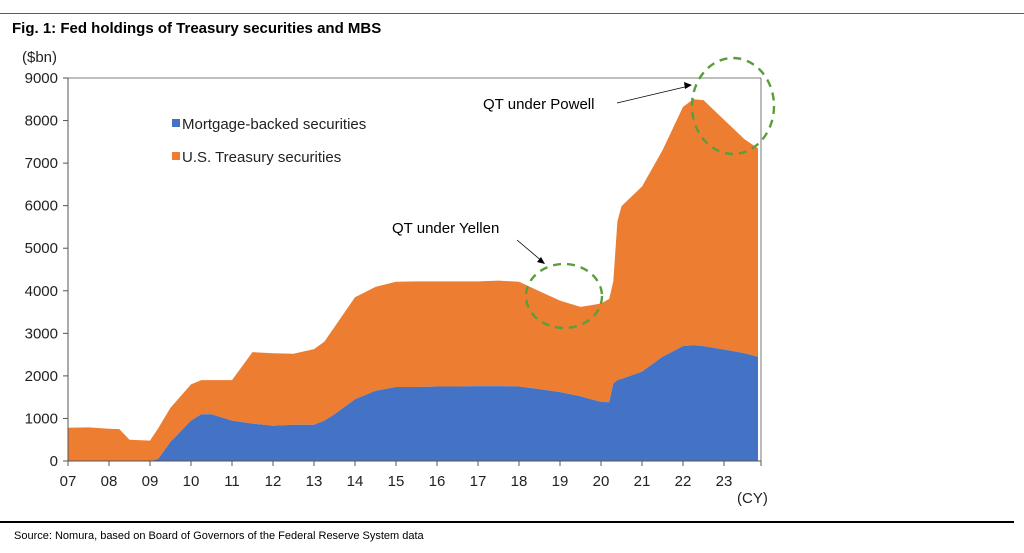  Describe the element at coordinates (642, 481) in the screenshot. I see `x-tick-label: 21` at that location.